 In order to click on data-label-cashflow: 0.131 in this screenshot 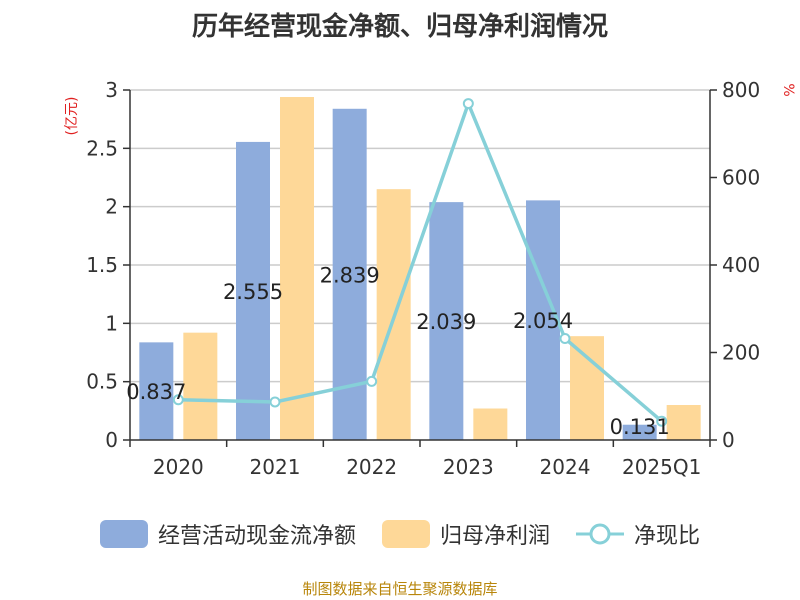, I will do `click(640, 427)`.